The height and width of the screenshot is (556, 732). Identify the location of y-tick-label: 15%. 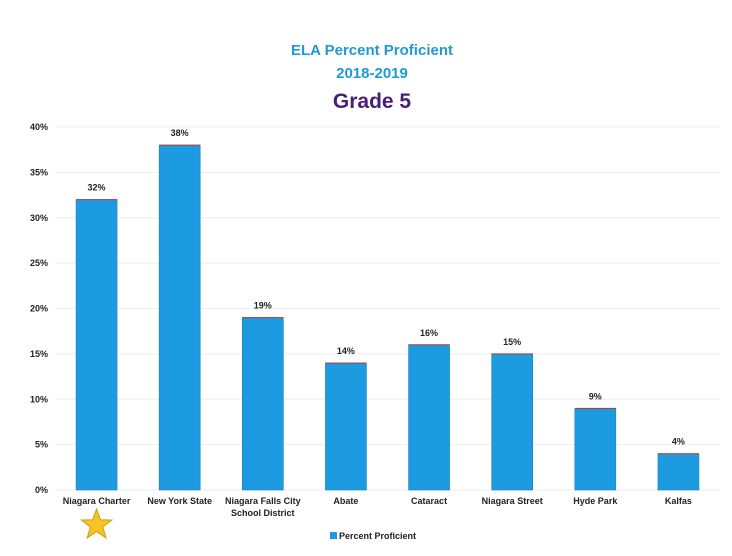
(39, 354).